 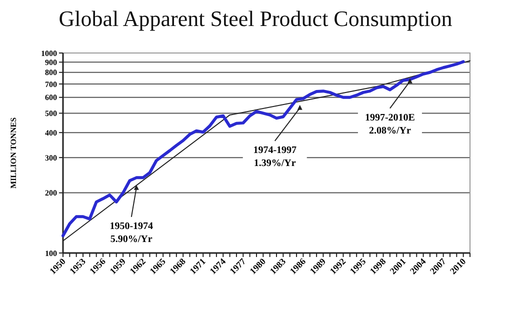 What do you see at coordinates (51, 113) in the screenshot?
I see `y-tick-label: 500` at bounding box center [51, 113].